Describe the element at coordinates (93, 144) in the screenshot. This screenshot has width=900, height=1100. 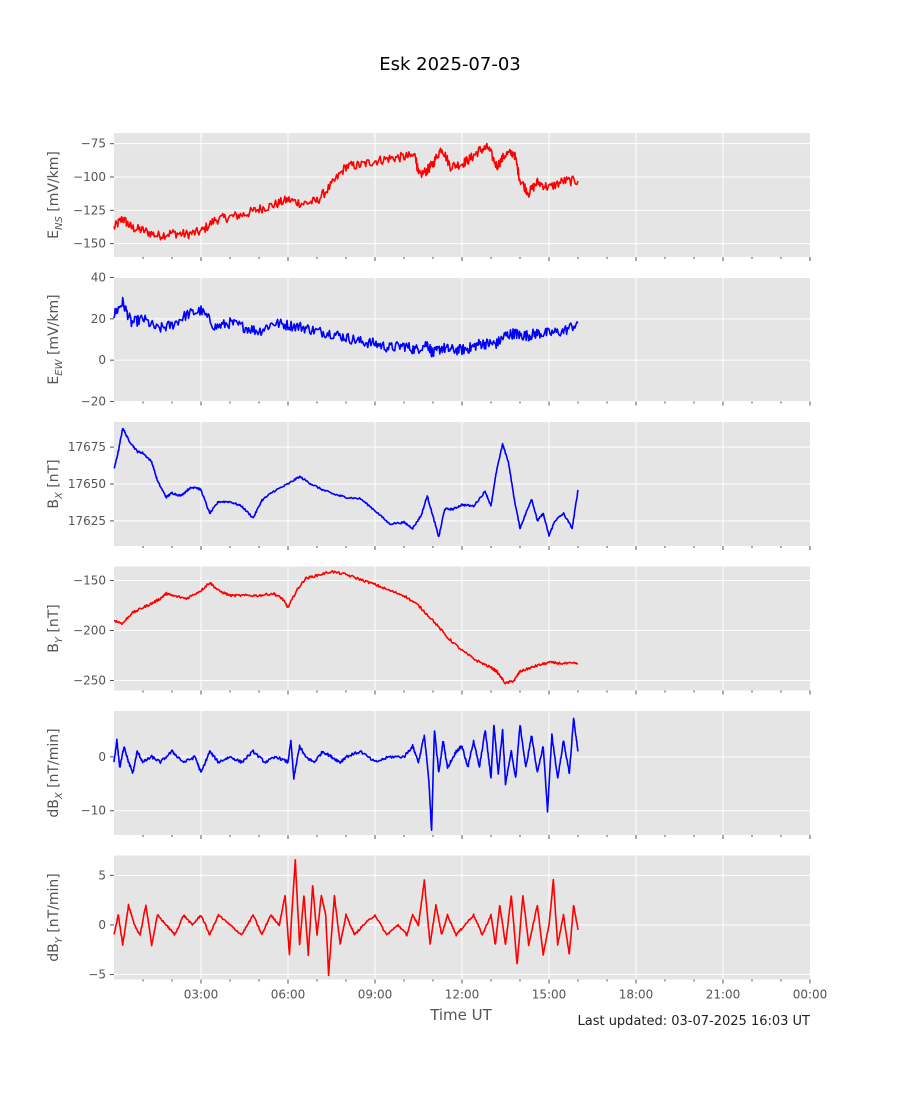
I see `y-tick-label: −75` at that location.